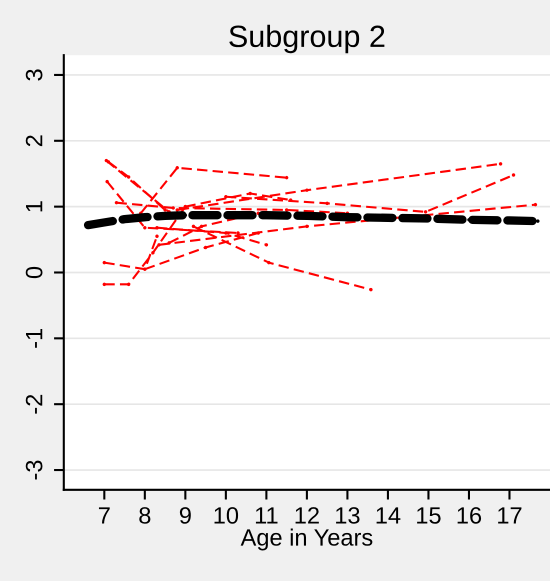  Describe the element at coordinates (185, 515) in the screenshot. I see `x-tick-label: 9` at that location.